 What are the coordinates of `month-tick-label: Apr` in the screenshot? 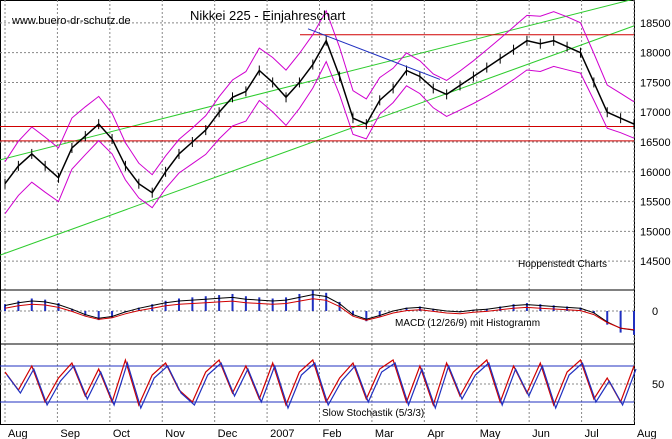 It's located at (435, 433).